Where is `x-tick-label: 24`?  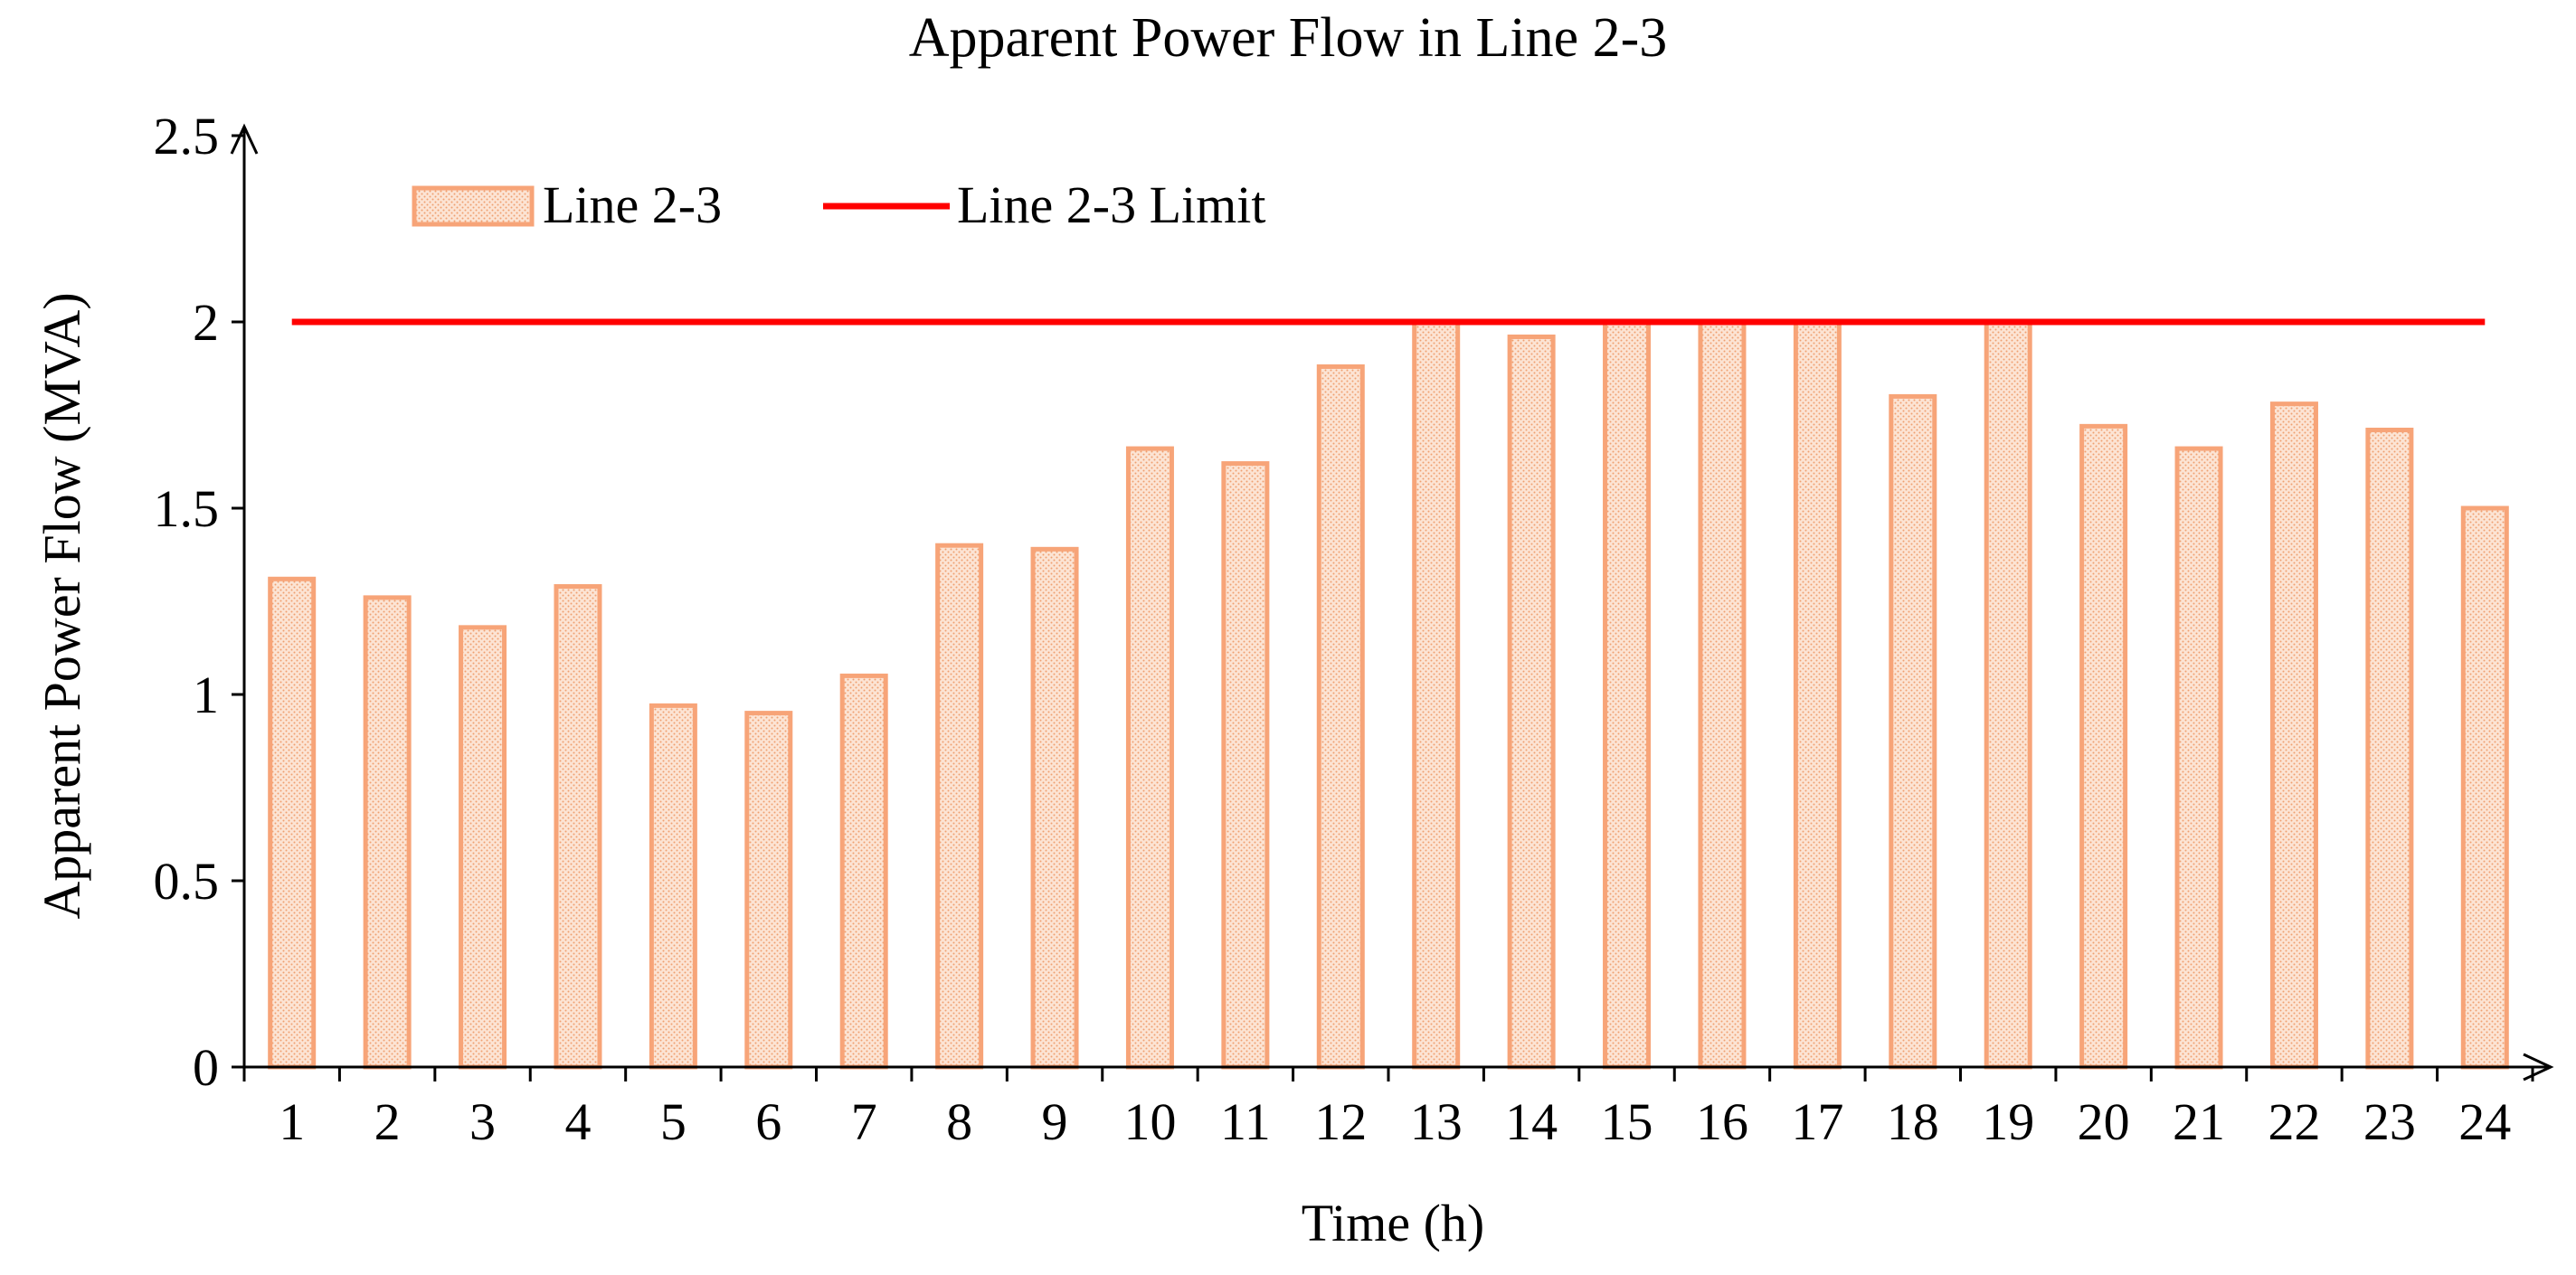
x-tick-label: 24 is located at coordinates (2484, 1121).